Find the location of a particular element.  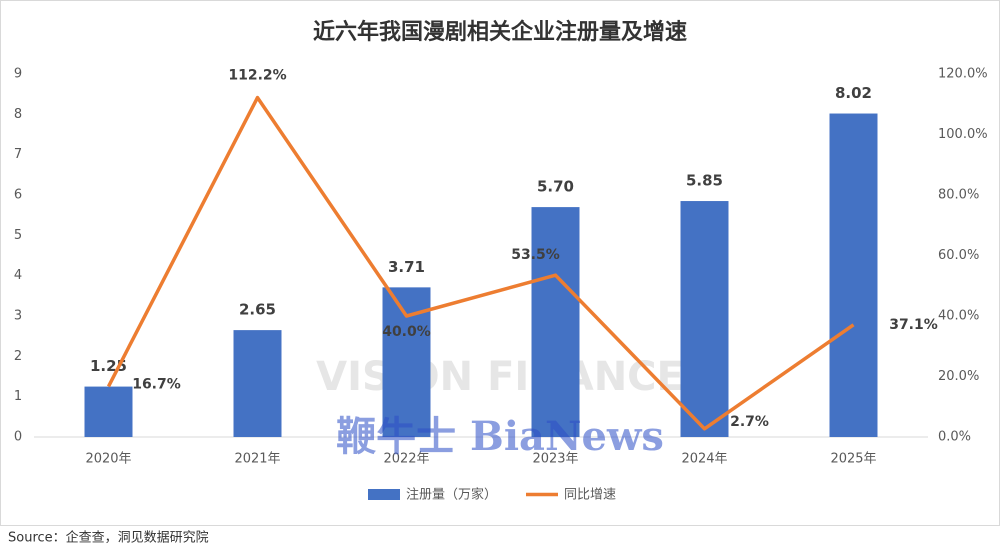

y-tick-label: 9 is located at coordinates (18, 74).